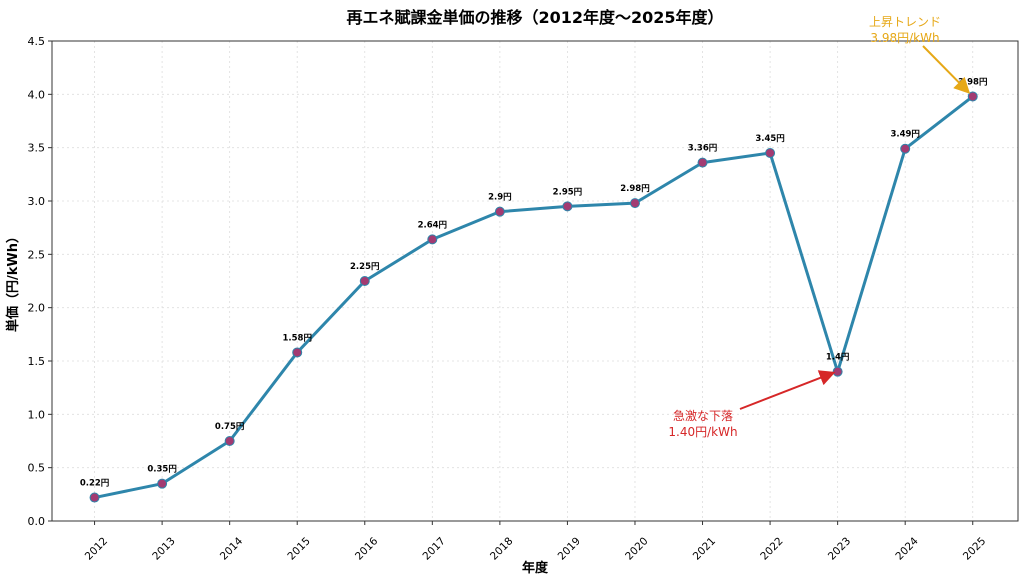 This screenshot has height=586, width=1024. What do you see at coordinates (367, 549) in the screenshot?
I see `x-tick-label: 2016` at bounding box center [367, 549].